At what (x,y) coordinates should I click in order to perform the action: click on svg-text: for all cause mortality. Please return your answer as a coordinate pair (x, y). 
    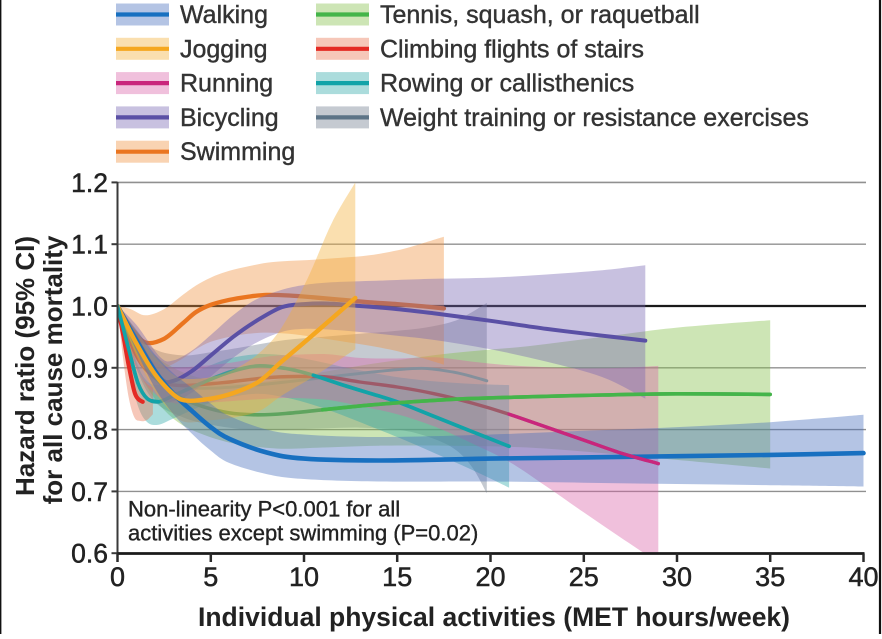
    Looking at the image, I should click on (53, 369).